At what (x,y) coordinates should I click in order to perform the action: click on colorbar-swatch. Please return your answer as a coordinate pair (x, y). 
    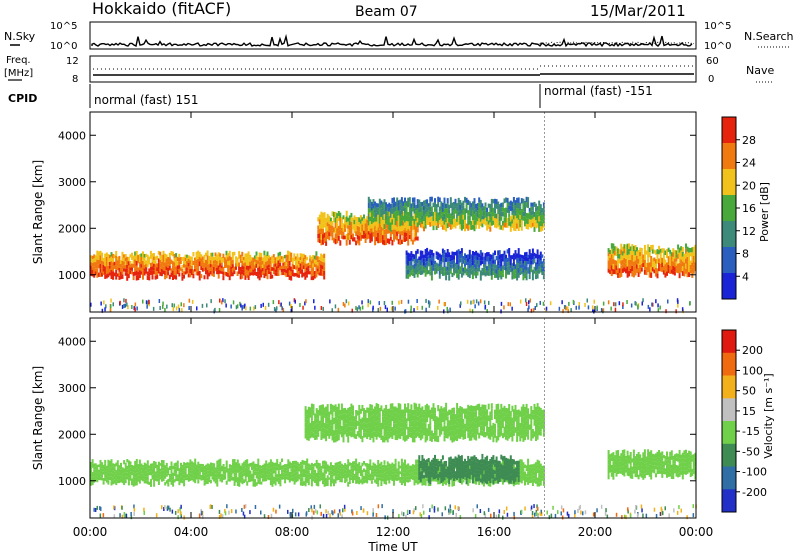
    Looking at the image, I should click on (729, 130).